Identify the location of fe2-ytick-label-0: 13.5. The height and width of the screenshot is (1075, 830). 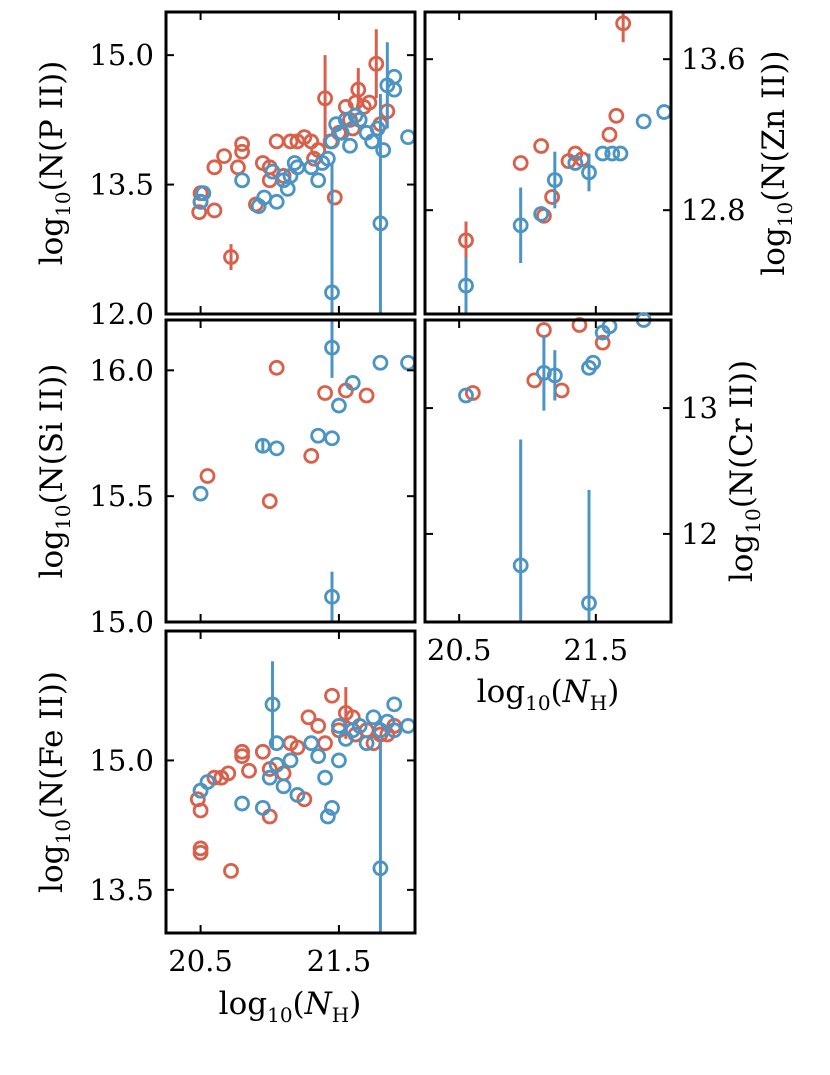
(121, 890).